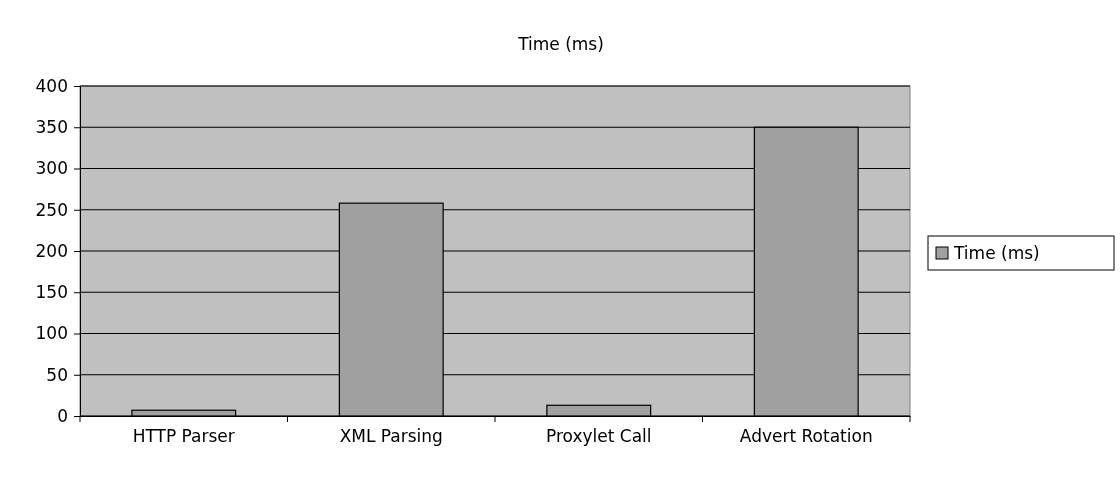  Describe the element at coordinates (57, 374) in the screenshot. I see `y-tick-label: 50` at that location.